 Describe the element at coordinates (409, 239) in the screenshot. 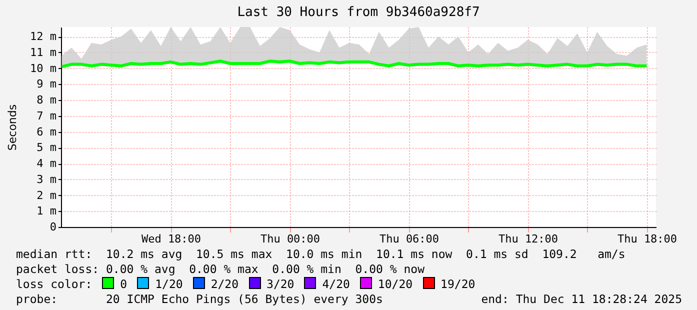

I see `x-tick-label: Thu 06:00` at that location.